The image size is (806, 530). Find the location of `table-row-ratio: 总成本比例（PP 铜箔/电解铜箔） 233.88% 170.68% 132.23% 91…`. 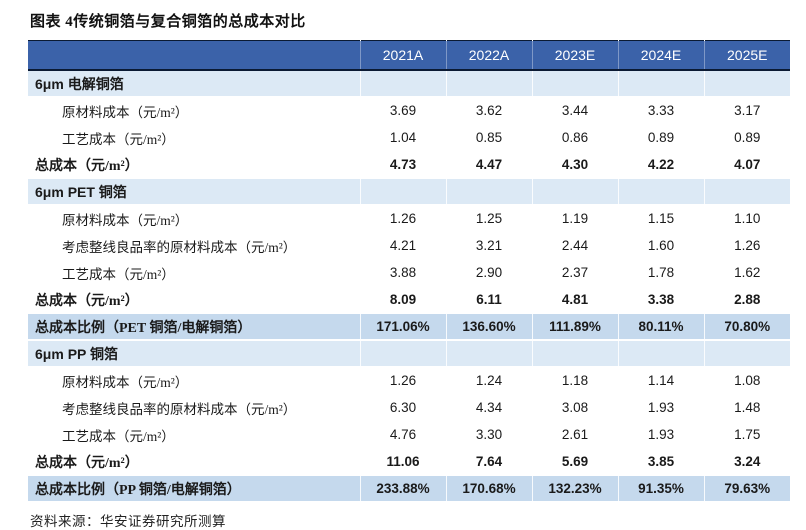

table-row-ratio: 总成本比例（PP 铜箔/电解铜箔） 233.88% 170.68% 132.23% 91… is located at coordinates (409, 489).